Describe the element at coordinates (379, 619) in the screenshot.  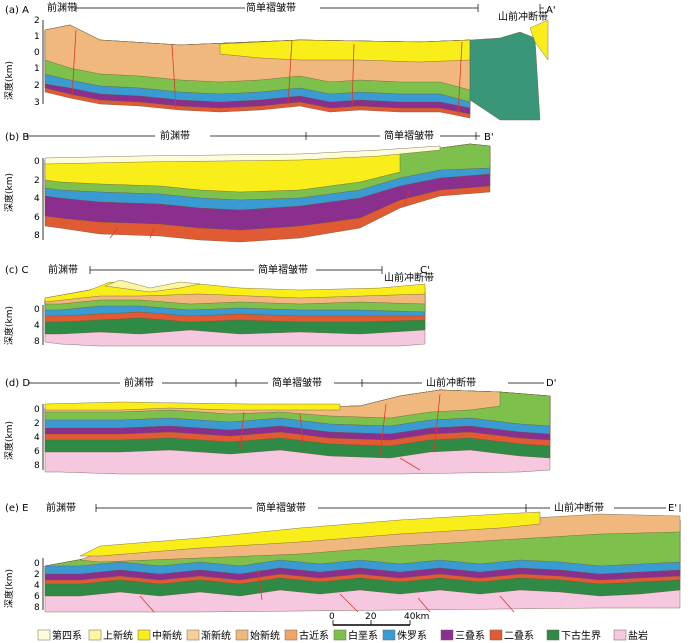
I see `scale-bar: 0 20 40km` at that location.